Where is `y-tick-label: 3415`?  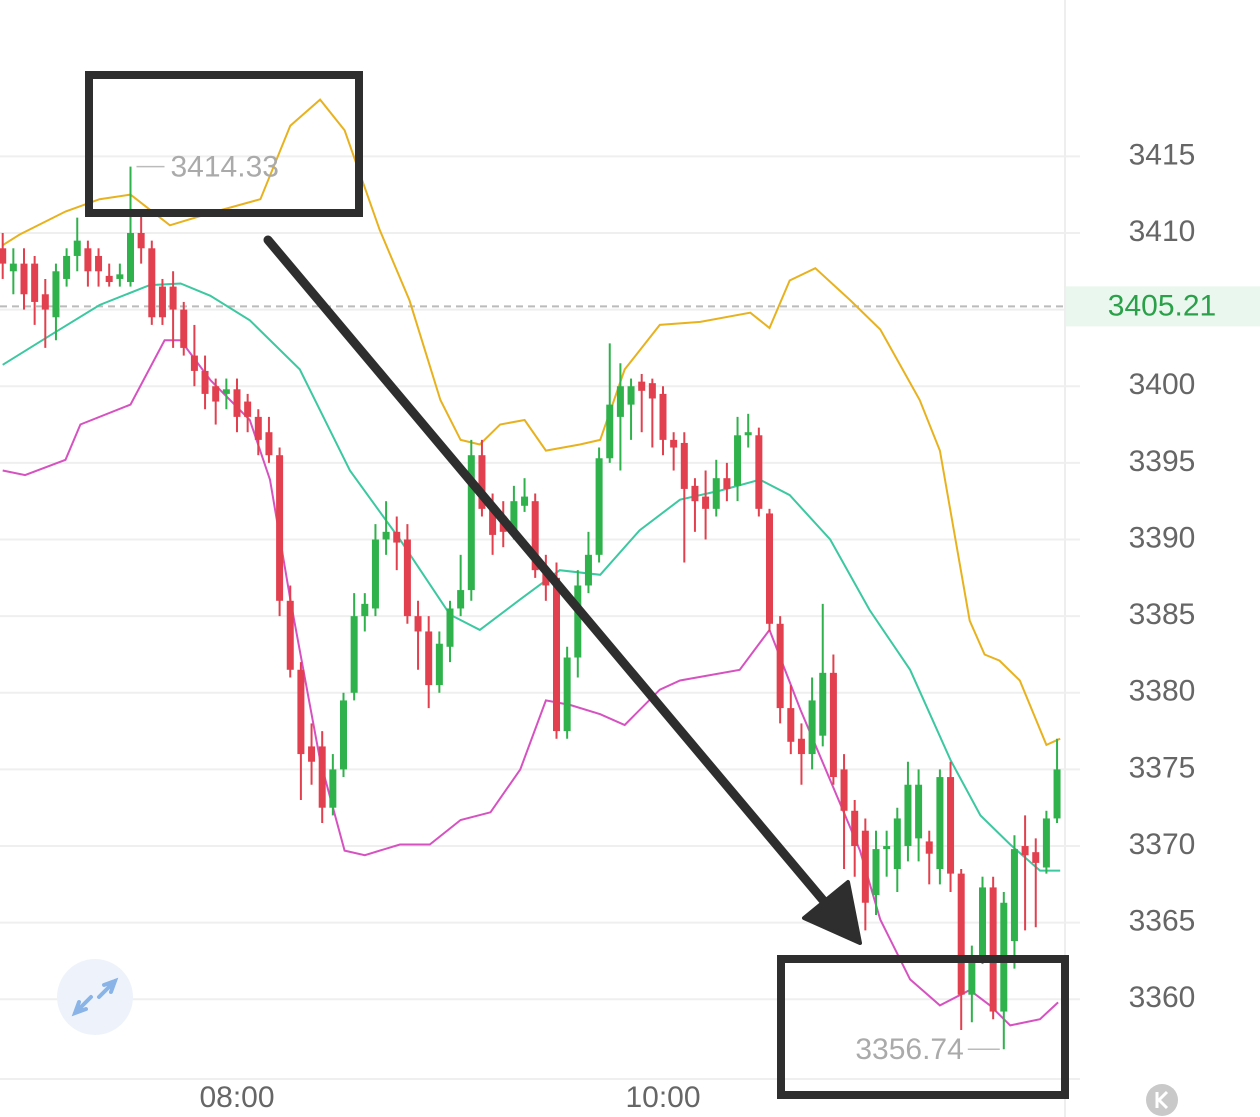 y-tick-label: 3415 is located at coordinates (1162, 154).